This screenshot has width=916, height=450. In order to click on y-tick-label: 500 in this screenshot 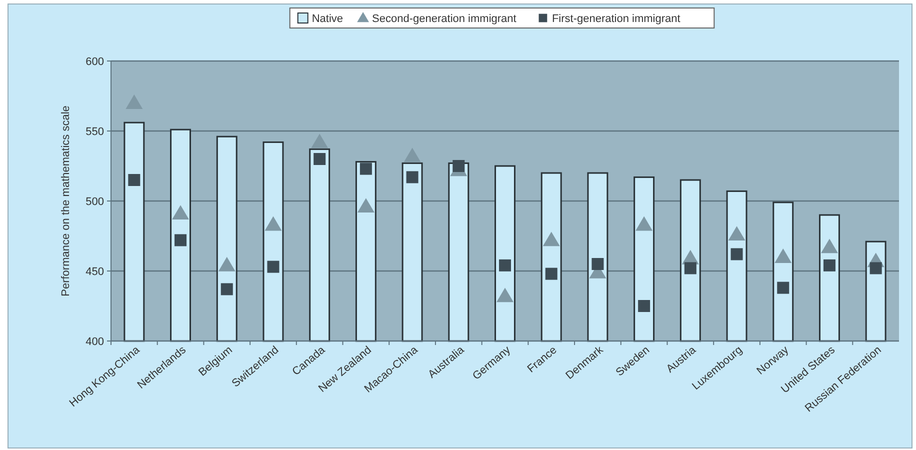, I will do `click(95, 202)`.